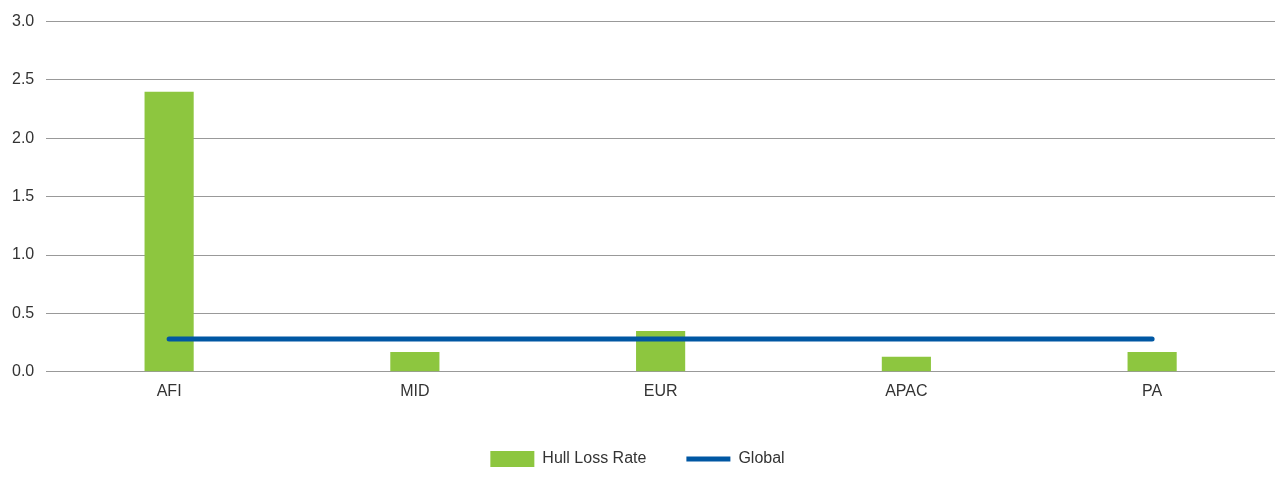 The width and height of the screenshot is (1275, 477). Describe the element at coordinates (23, 371) in the screenshot. I see `y-tick-label: 0.0` at that location.